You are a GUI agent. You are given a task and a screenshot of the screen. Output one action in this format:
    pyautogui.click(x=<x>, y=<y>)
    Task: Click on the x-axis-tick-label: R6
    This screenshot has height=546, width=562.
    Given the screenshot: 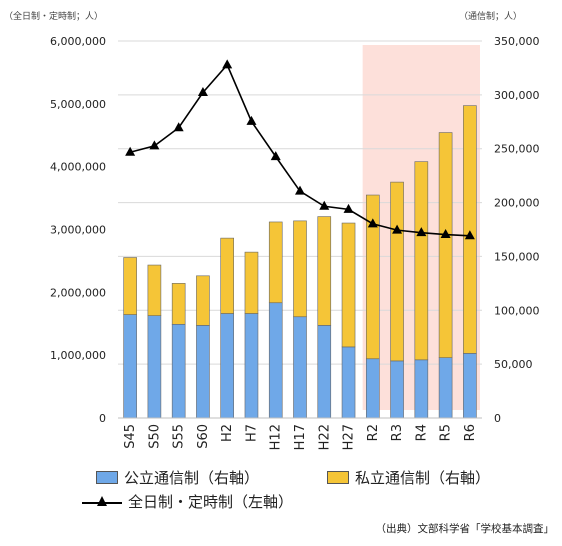 What is the action you would take?
    pyautogui.click(x=470, y=432)
    